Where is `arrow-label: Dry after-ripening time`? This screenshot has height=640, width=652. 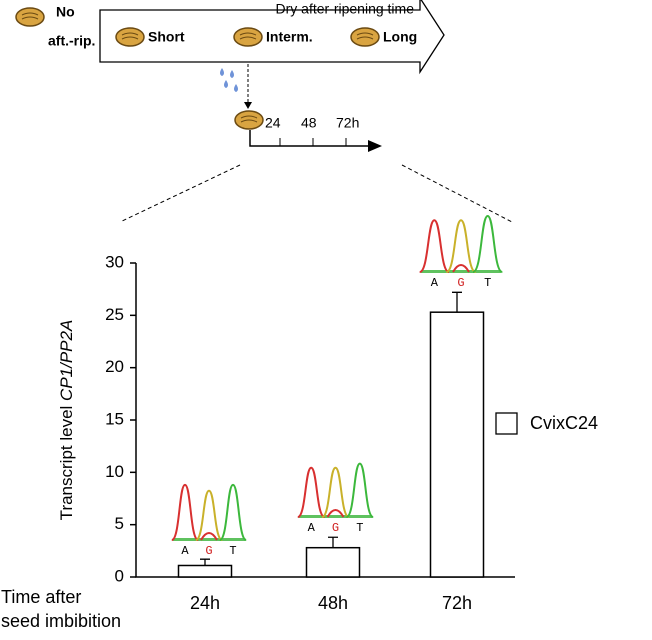 arrow-label: Dry after-ripening time is located at coordinates (345, 9).